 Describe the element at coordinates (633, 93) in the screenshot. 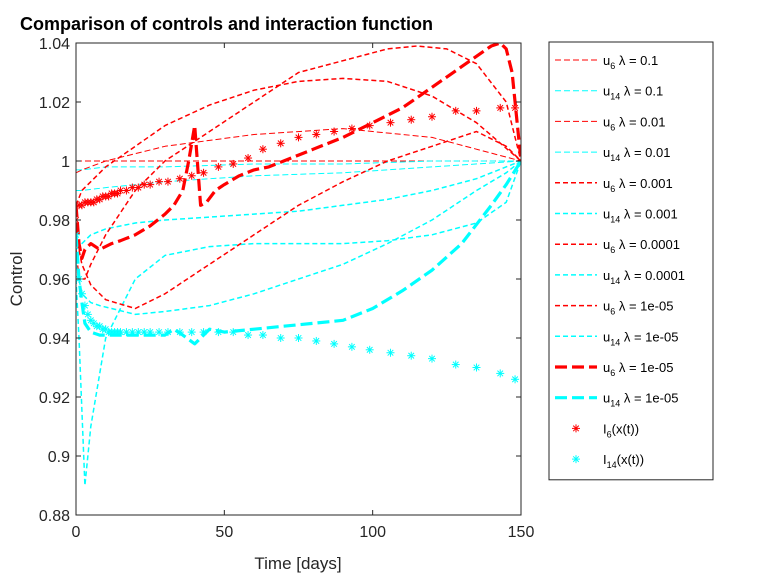

I see `legend-label: u14 λ = 0.1` at that location.